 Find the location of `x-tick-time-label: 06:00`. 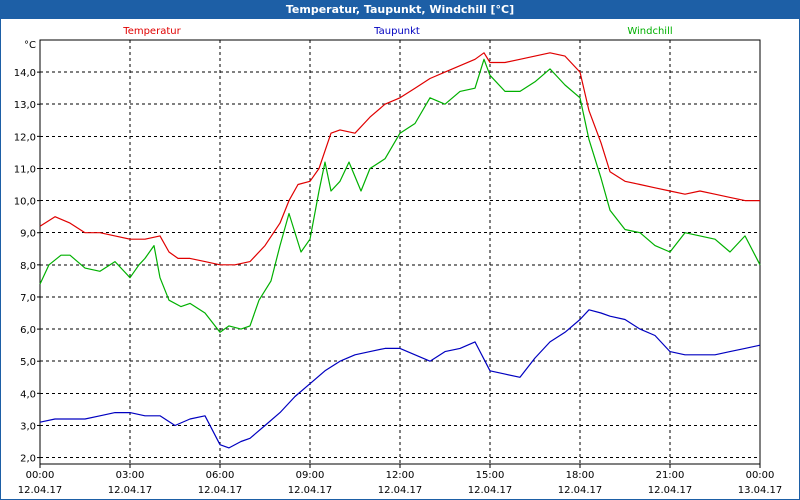

x-tick-time-label: 06:00 is located at coordinates (220, 475).